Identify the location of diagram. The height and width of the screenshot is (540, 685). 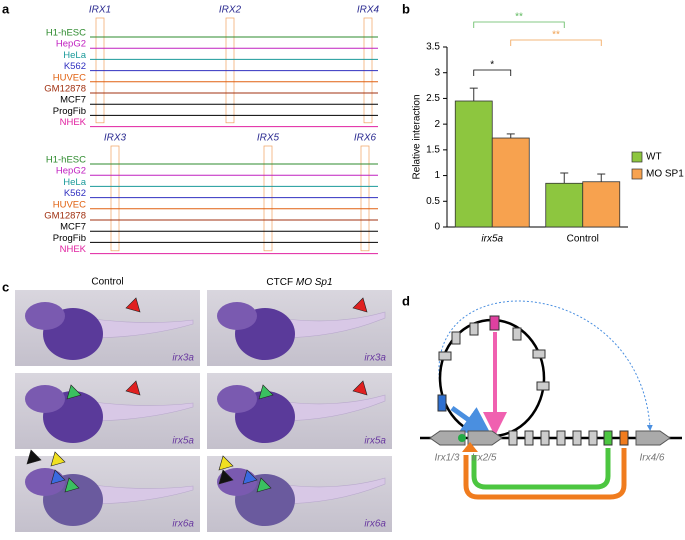
(551, 400).